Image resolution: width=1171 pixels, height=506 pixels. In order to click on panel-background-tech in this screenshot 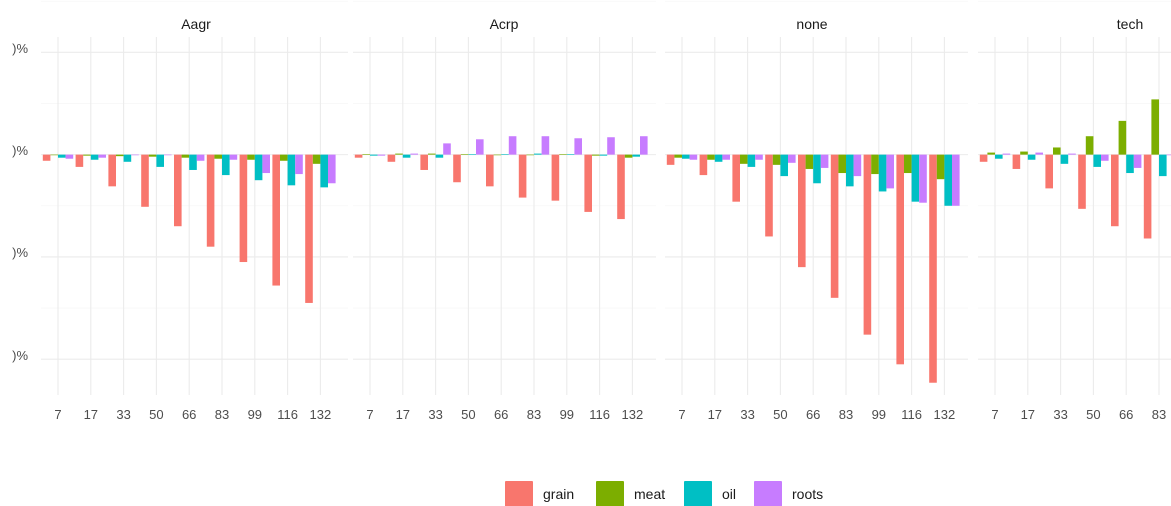, I will do `click(1074, 216)`.